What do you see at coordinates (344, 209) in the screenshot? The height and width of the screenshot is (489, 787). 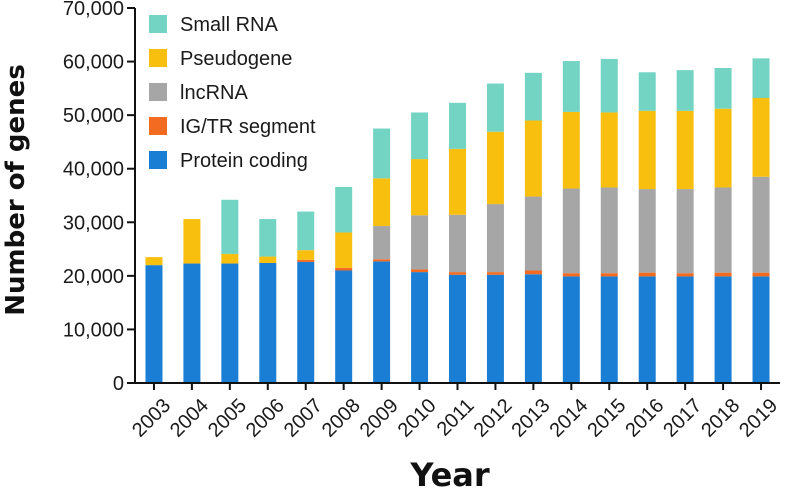 I see `bar-small-rna-2008` at bounding box center [344, 209].